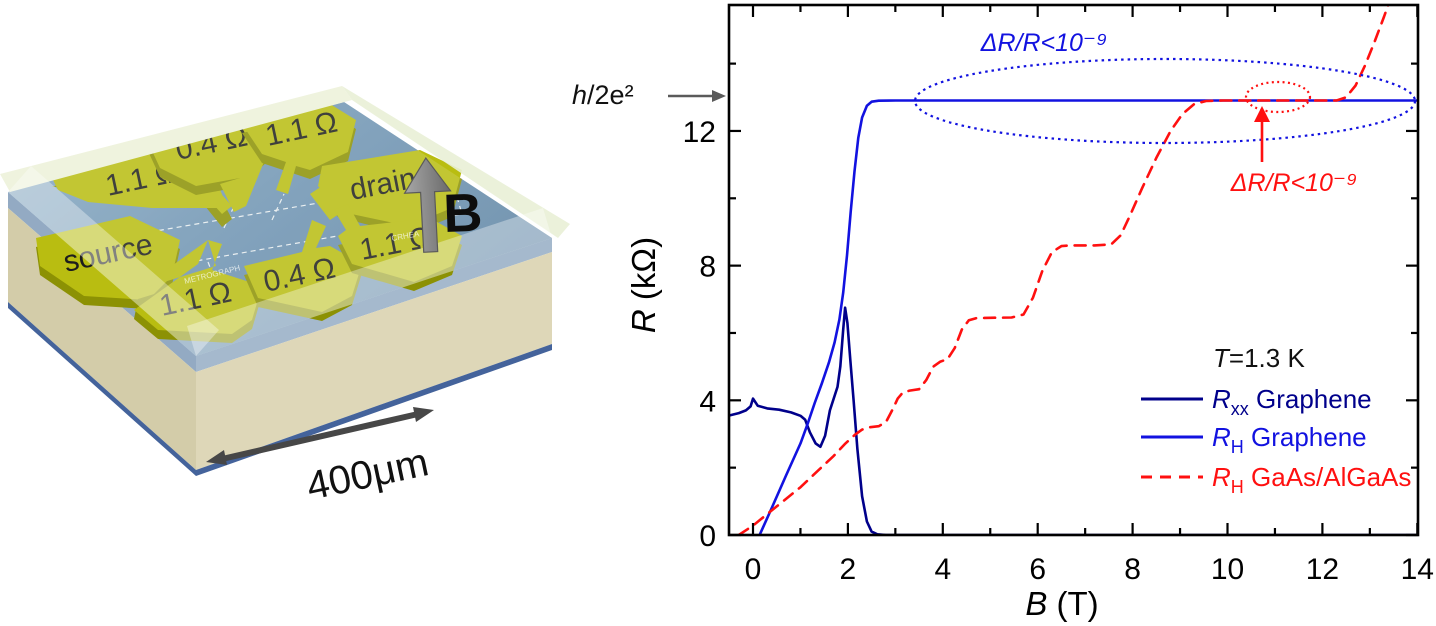  I want to click on y-tick-label: 4, so click(707, 401).